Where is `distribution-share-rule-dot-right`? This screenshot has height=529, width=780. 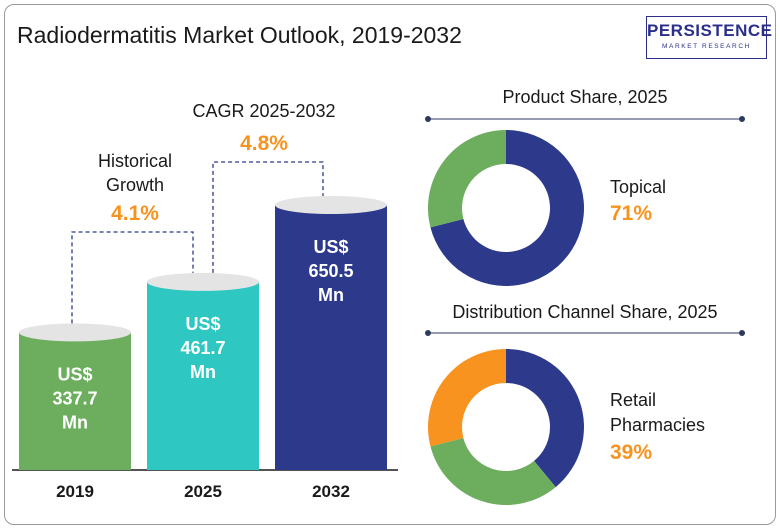 distribution-share-rule-dot-right is located at coordinates (742, 333).